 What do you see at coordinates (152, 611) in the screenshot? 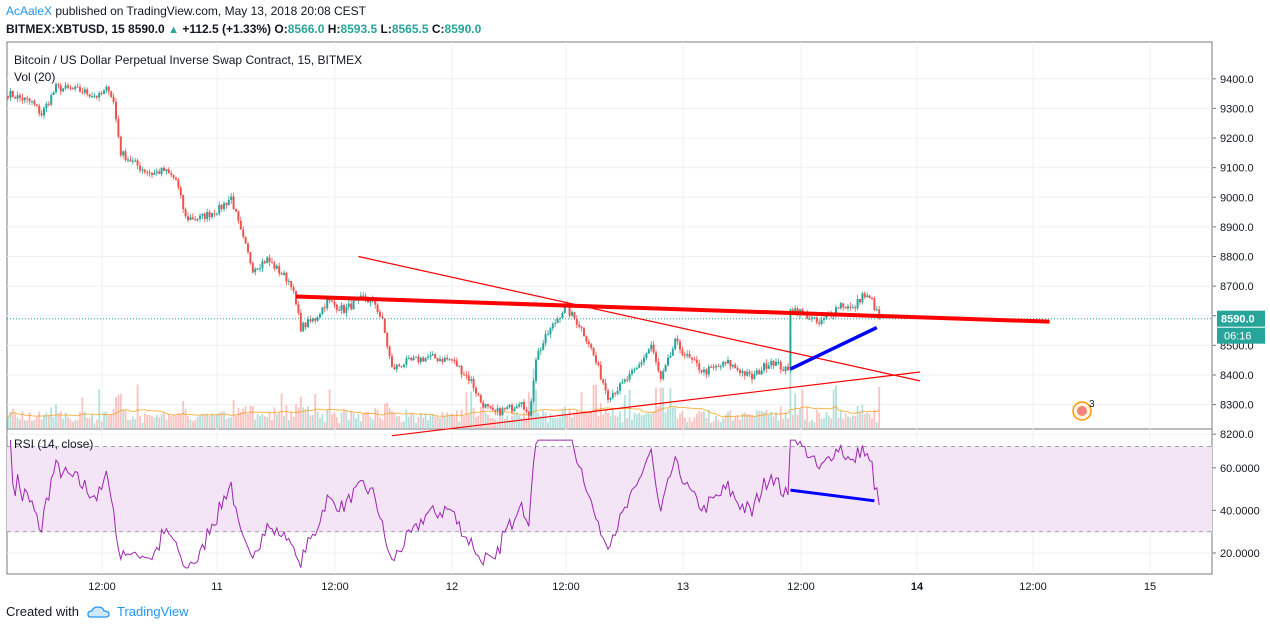
I see `tradingview-link: TradingView` at bounding box center [152, 611].